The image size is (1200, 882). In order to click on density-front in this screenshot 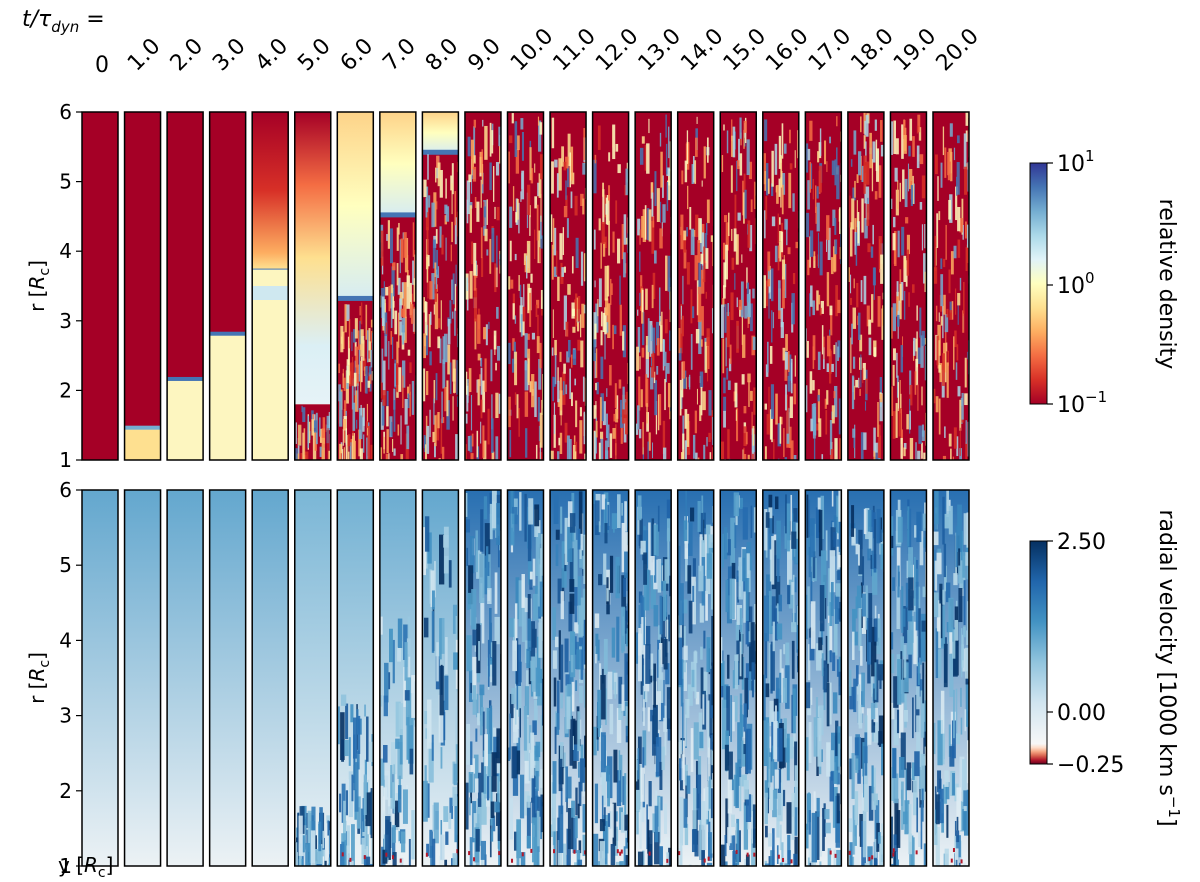, I will do `click(397, 215)`.